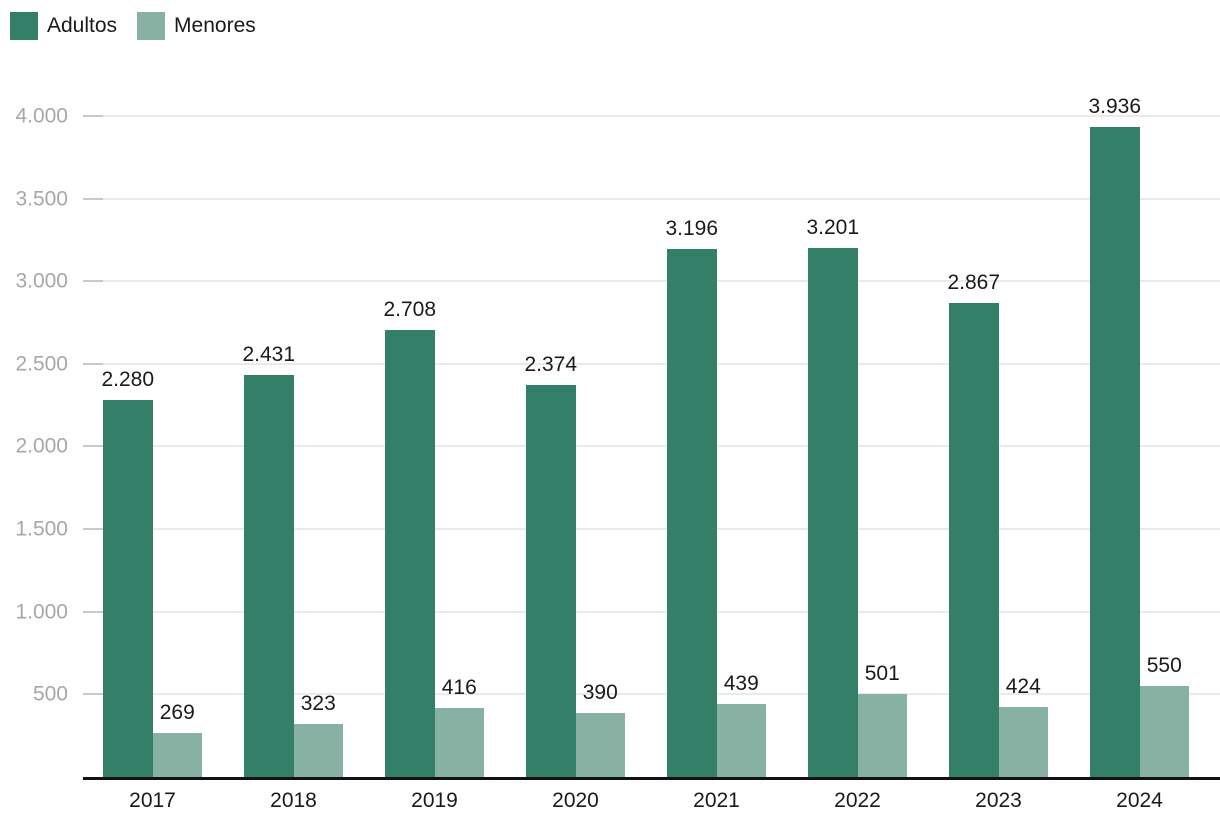 The width and height of the screenshot is (1220, 832). I want to click on bar-value-label: 323, so click(318, 703).